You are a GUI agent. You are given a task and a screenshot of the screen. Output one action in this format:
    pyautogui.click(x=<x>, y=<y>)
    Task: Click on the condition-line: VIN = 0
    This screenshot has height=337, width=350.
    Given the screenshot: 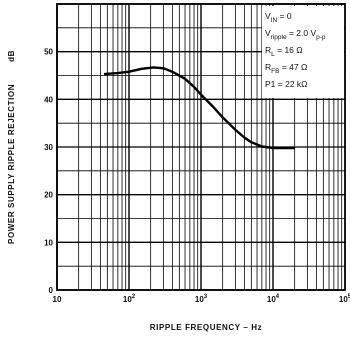 What is the action you would take?
    pyautogui.click(x=278, y=17)
    